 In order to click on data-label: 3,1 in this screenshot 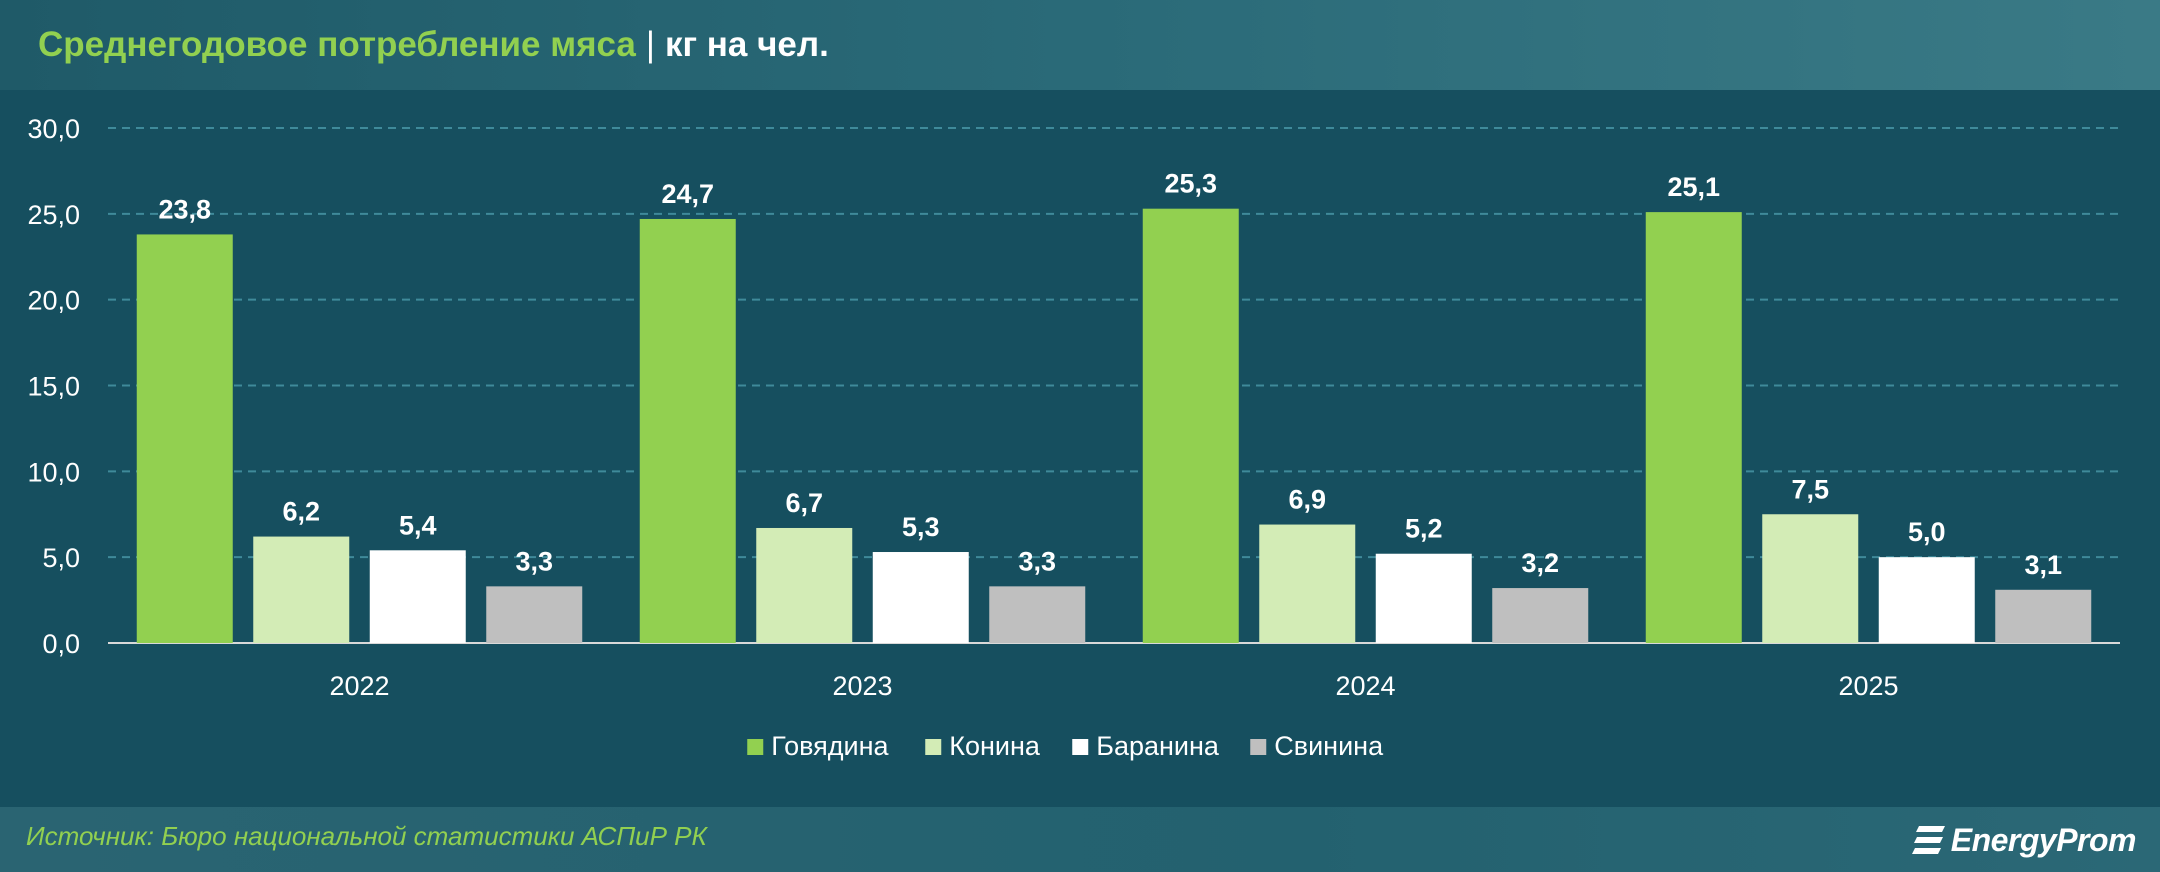, I will do `click(2043, 565)`.